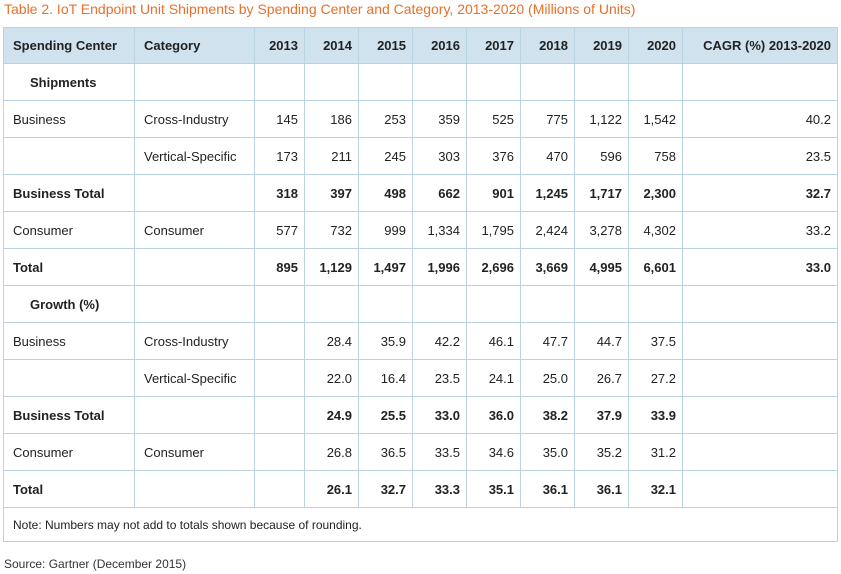 The image size is (841, 574). Describe the element at coordinates (655, 415) in the screenshot. I see `value-cell: 33.9` at that location.